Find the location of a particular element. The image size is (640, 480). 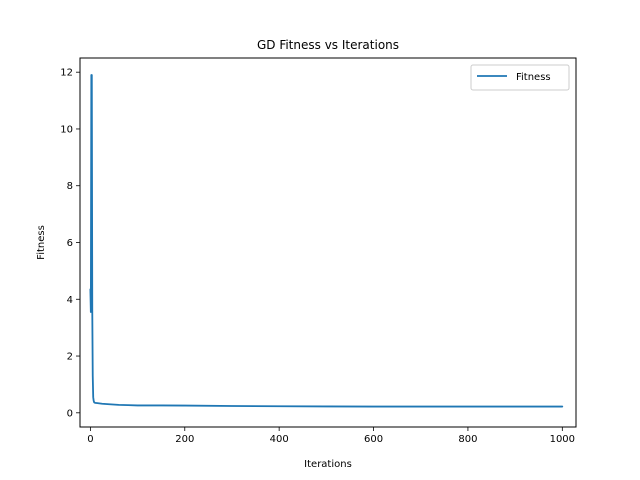

x-tick-label: 200 is located at coordinates (184, 439).